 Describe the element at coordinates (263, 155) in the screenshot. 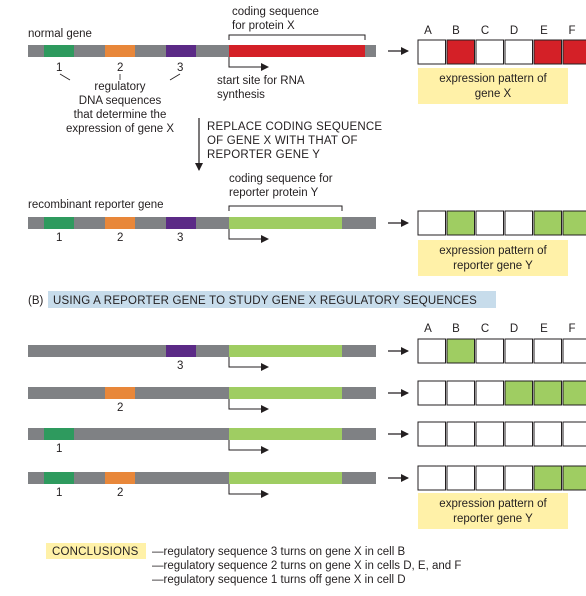

I see `replace-label-3: REPORTER GENE Y` at that location.